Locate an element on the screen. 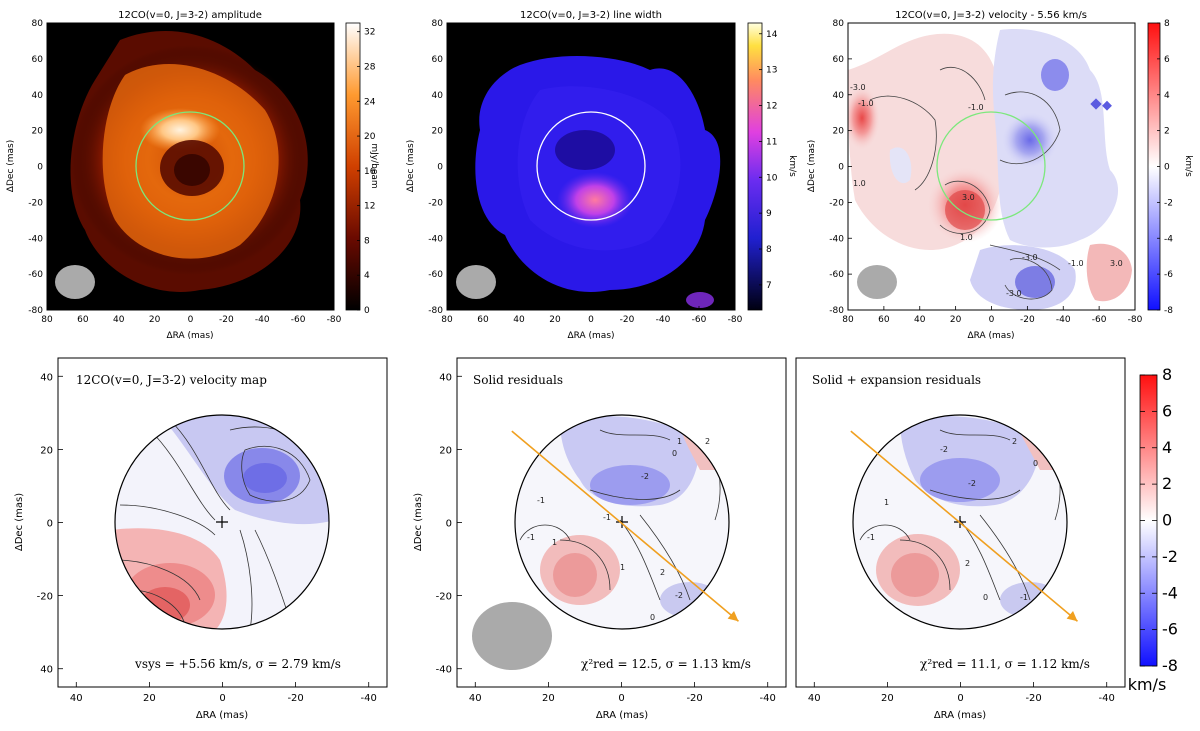  amplitude-colorbar-ticks: 0 4 8 12 16 20 24 28 32 is located at coordinates (366, 172).